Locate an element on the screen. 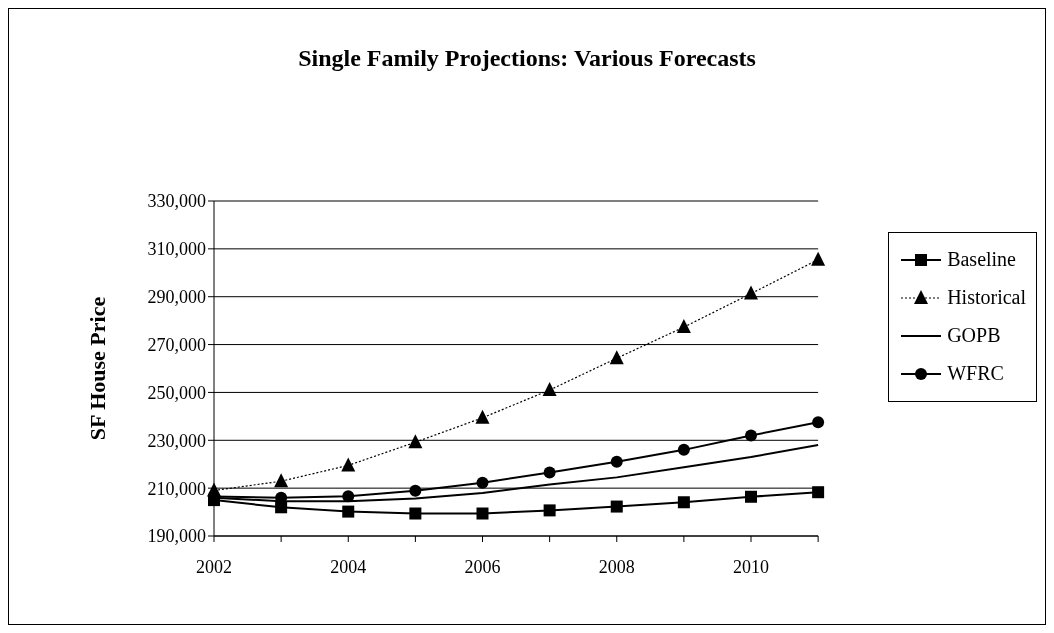 The width and height of the screenshot is (1054, 633). legend-label: WFRC is located at coordinates (975, 373).